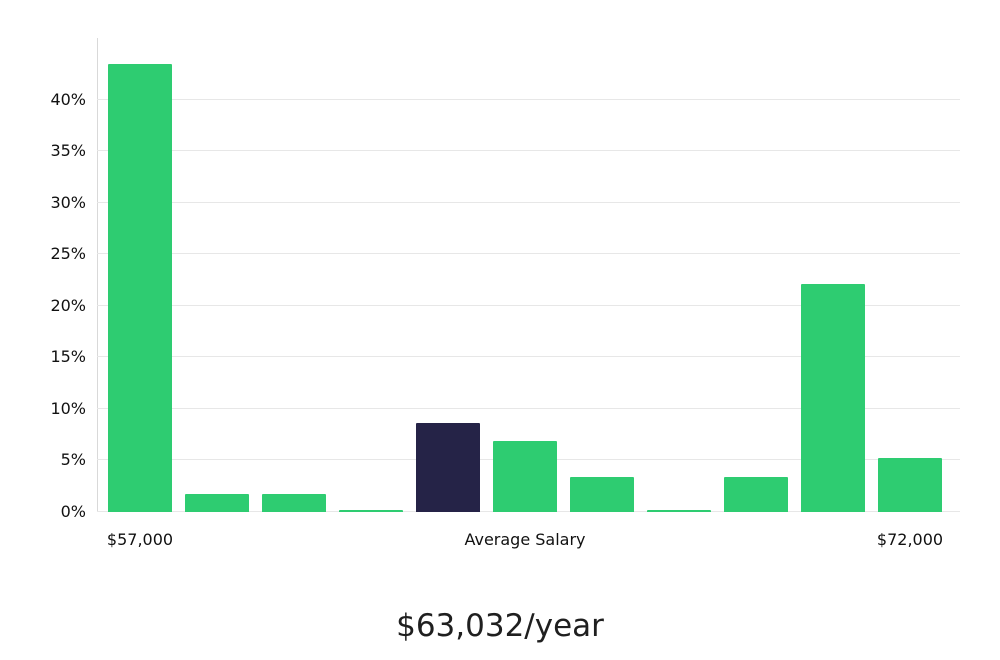 The image size is (1000, 660). I want to click on x-axis-label: $72,000, so click(910, 539).